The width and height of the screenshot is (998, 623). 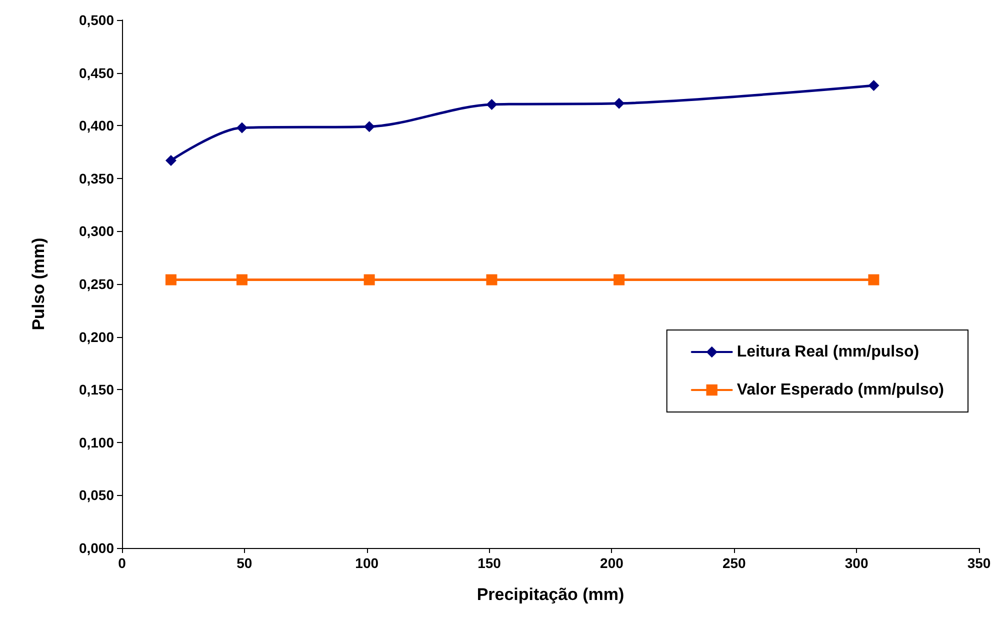 I want to click on x-tick-label: 200, so click(x=612, y=563).